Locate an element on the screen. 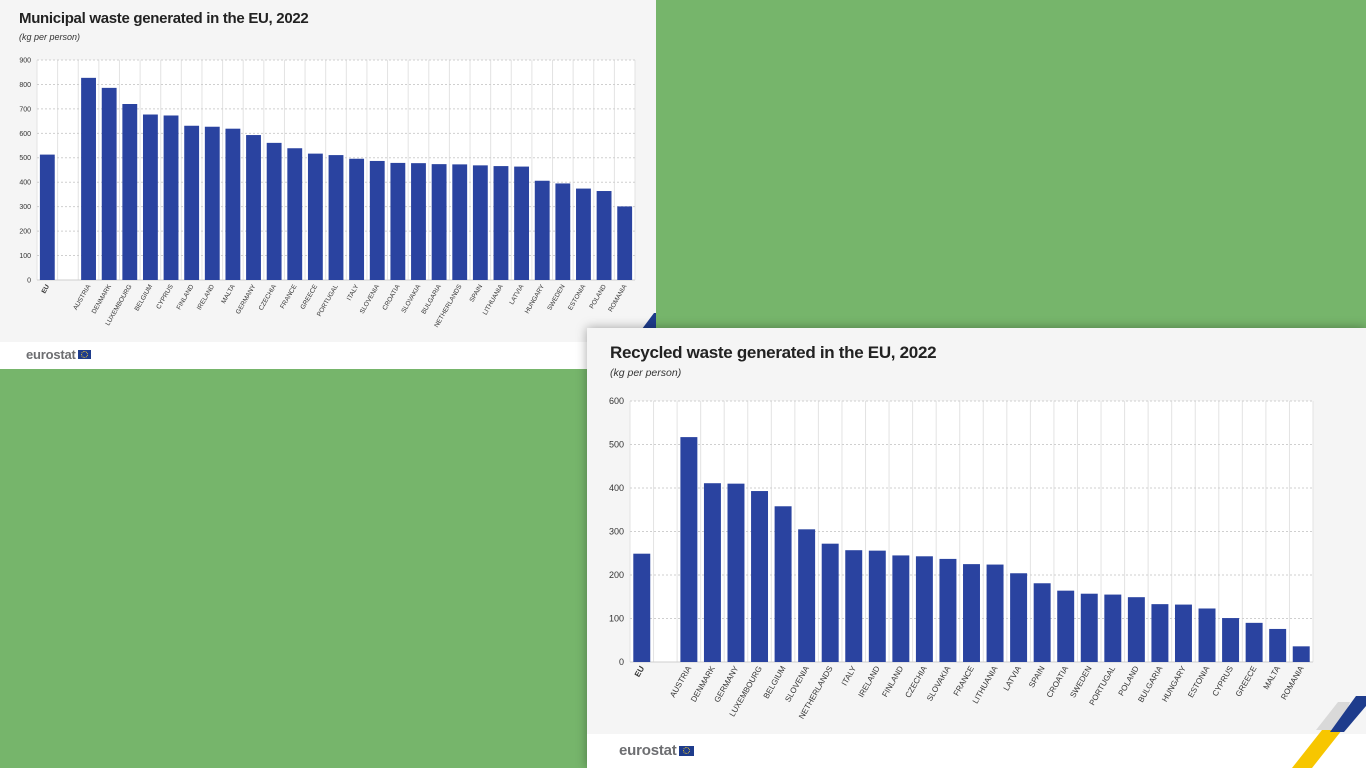 The height and width of the screenshot is (768, 1366). bar-hungary is located at coordinates (1183, 633).